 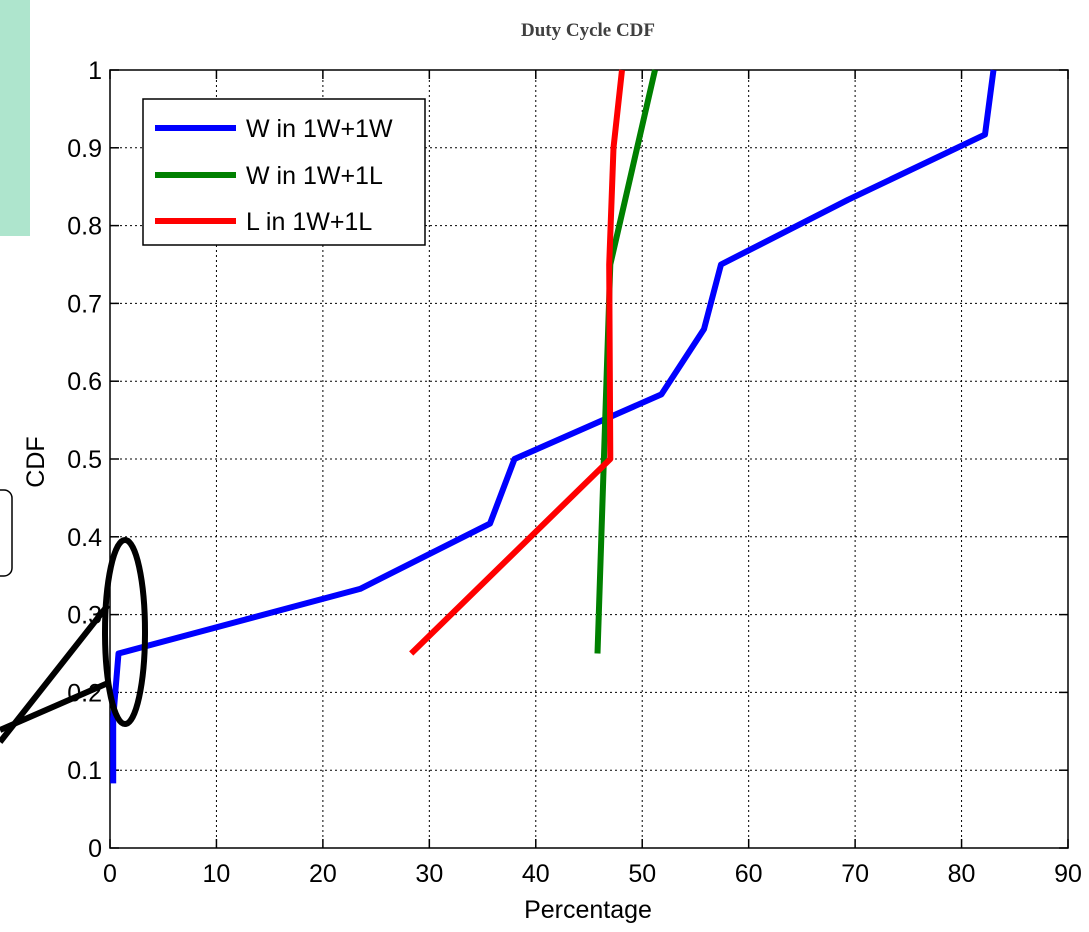 What do you see at coordinates (309, 222) in the screenshot?
I see `legend-label-3: L in 1W+1L` at bounding box center [309, 222].